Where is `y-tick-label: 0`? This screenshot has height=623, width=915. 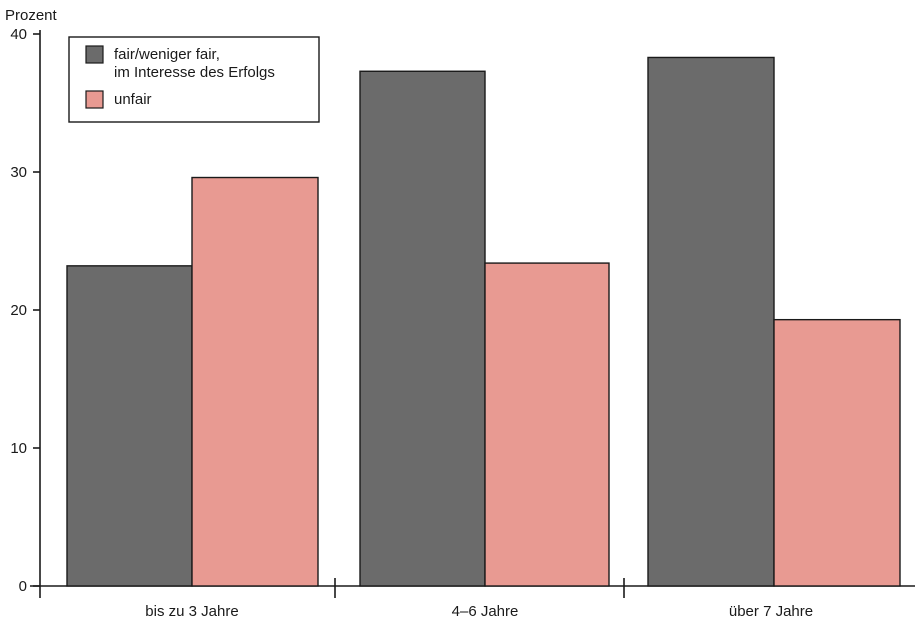
y-tick-label: 0 is located at coordinates (23, 586).